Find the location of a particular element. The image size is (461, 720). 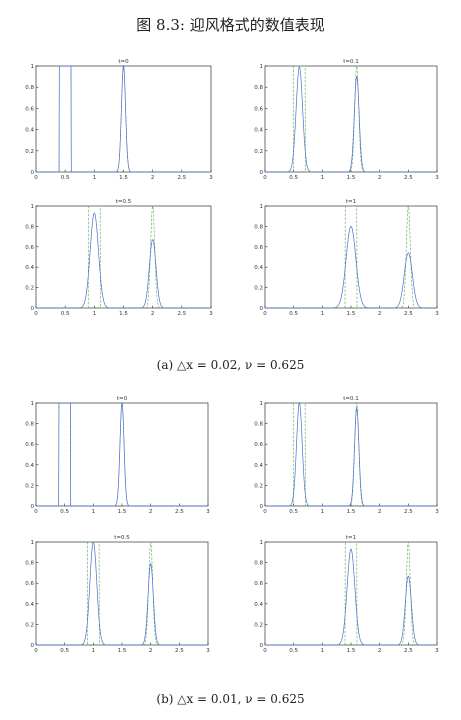

chart-b-t1: t=1 0 0.5 1 1.5 2 2.5 3 0 0.2 0.4 0.6 0.8 1 is located at coordinates (346, 594).